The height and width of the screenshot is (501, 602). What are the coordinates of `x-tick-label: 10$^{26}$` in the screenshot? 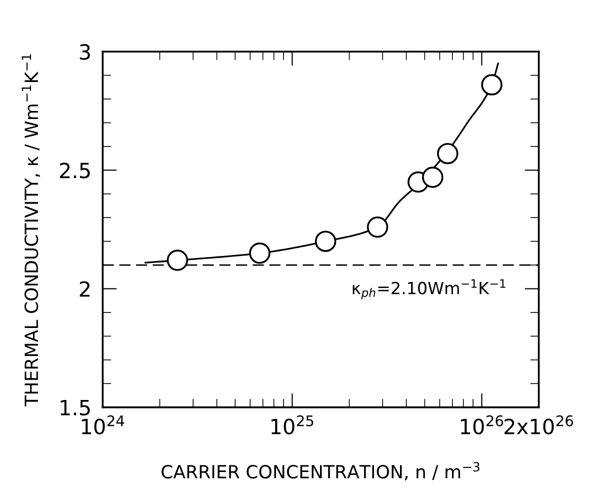 It's located at (482, 424).